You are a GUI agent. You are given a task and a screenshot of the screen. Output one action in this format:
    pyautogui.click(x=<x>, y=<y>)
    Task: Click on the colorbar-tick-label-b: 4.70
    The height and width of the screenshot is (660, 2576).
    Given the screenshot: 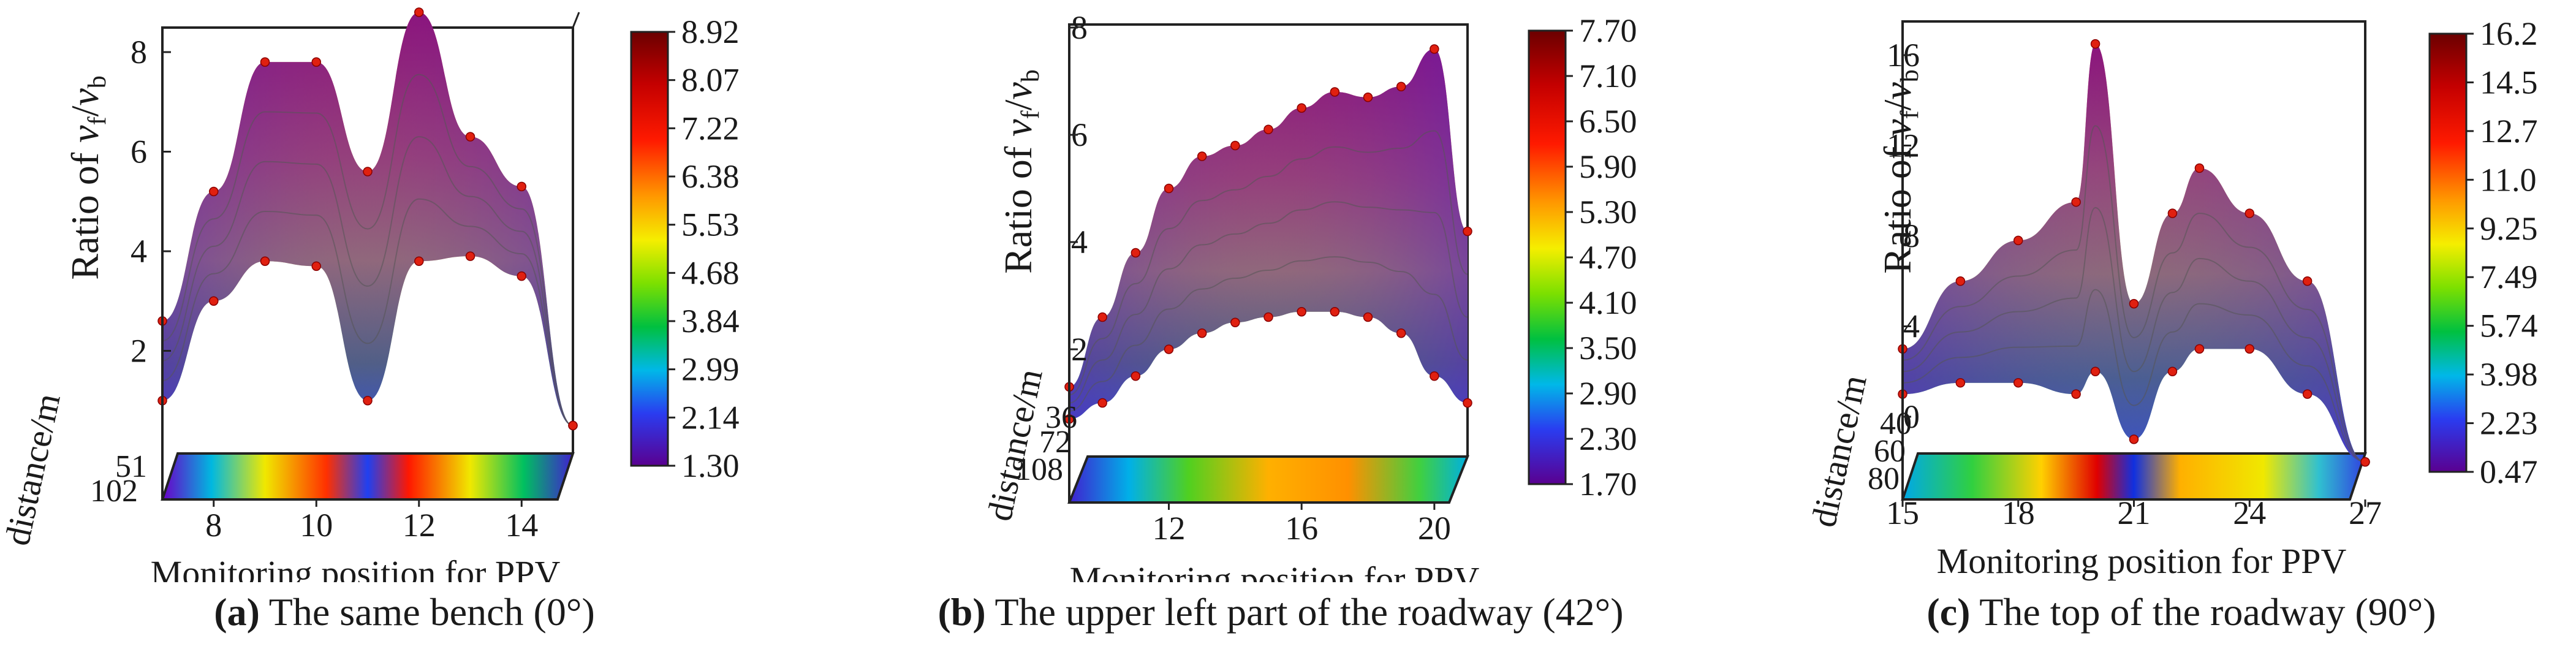 What is the action you would take?
    pyautogui.click(x=1608, y=257)
    